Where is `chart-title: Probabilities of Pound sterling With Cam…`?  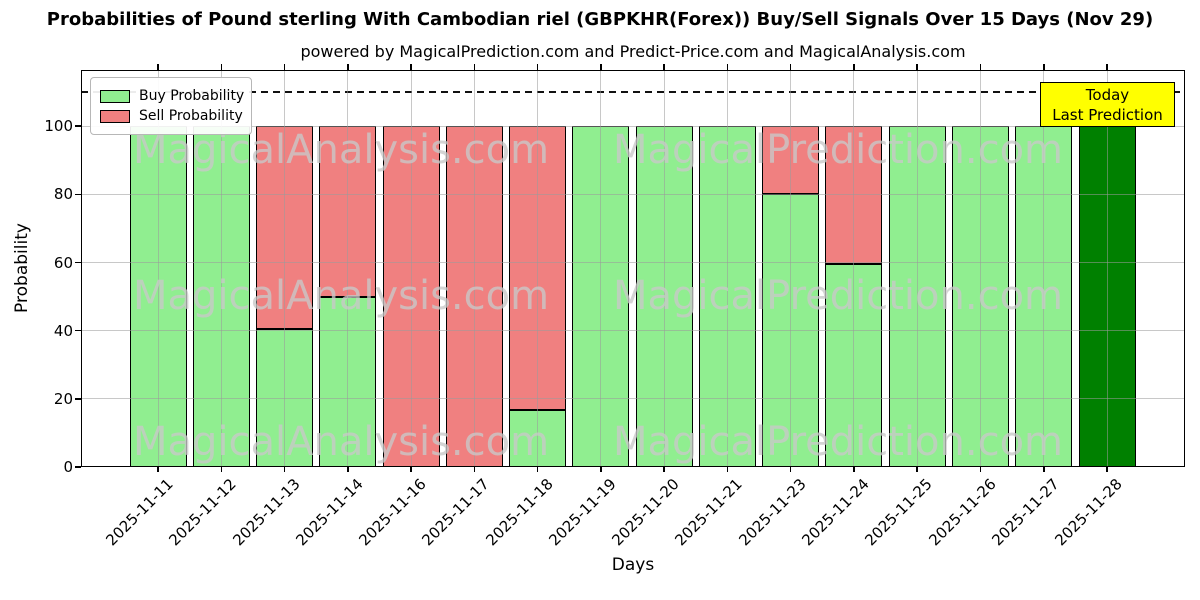
chart-title: Probabilities of Pound sterling With Cam… is located at coordinates (600, 19).